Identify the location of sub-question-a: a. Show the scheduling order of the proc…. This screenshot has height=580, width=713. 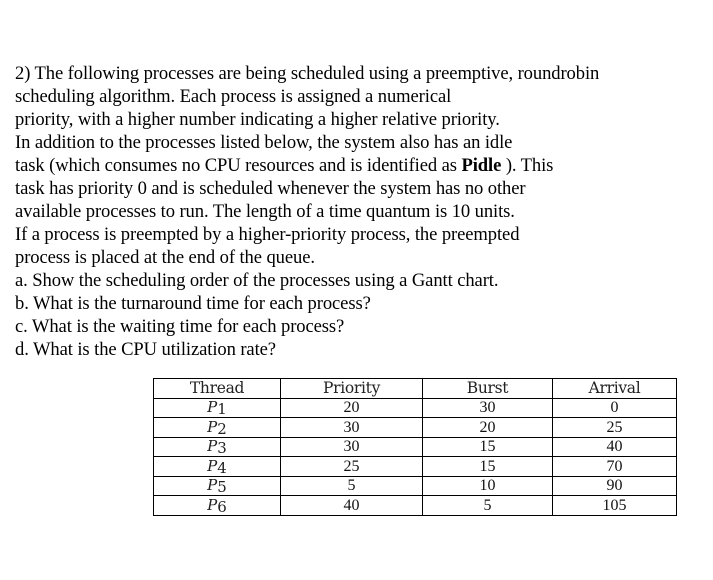
(257, 280).